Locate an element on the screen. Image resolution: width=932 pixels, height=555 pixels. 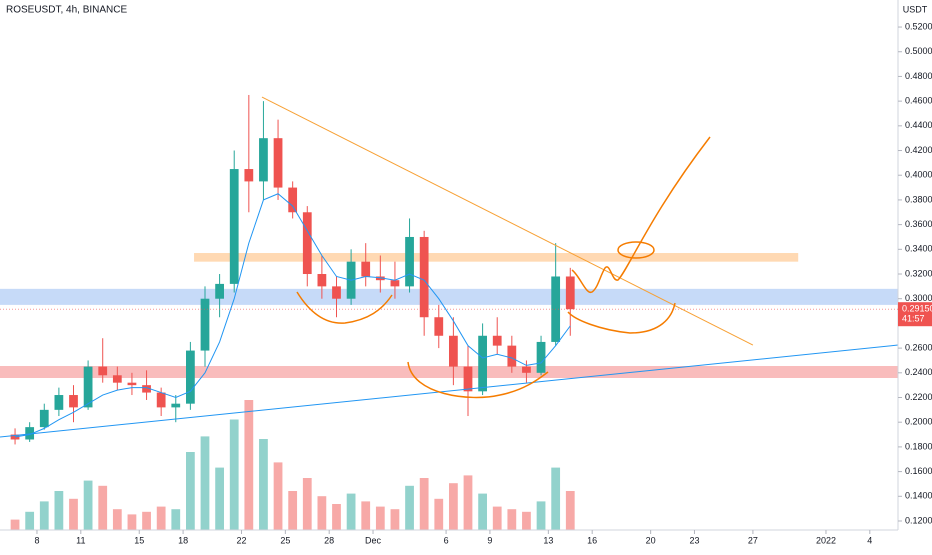
x-tick-label: 11 is located at coordinates (80, 540).